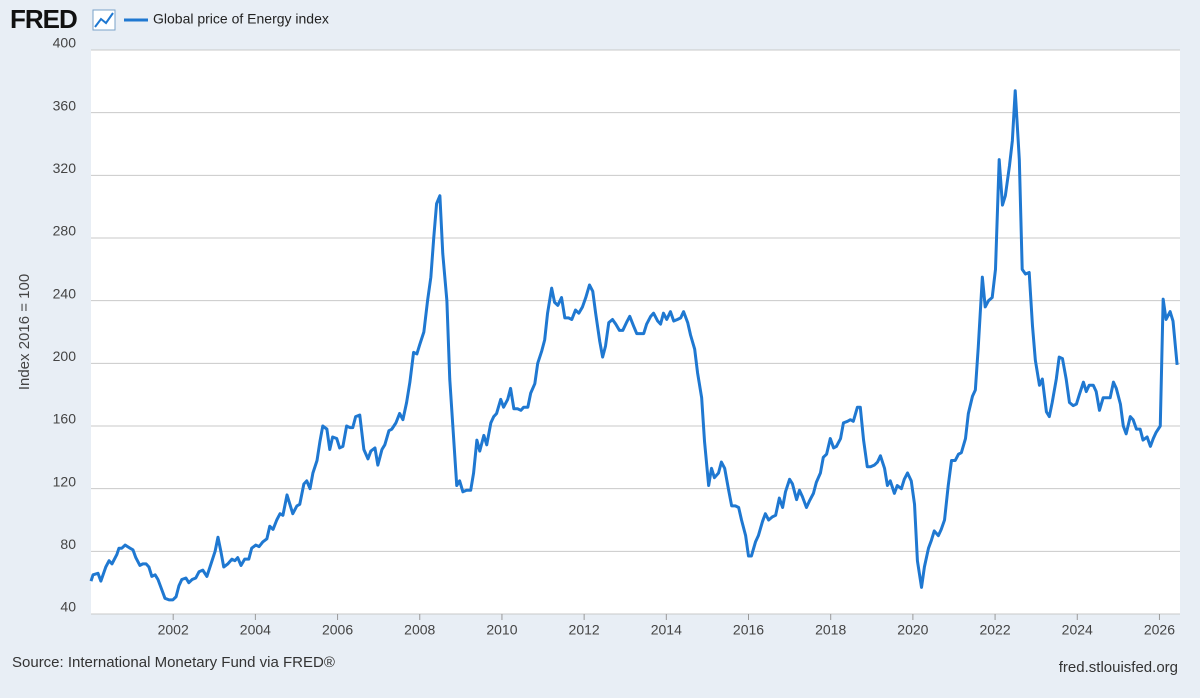  What do you see at coordinates (68, 544) in the screenshot?
I see `y-tick-label: 80` at bounding box center [68, 544].